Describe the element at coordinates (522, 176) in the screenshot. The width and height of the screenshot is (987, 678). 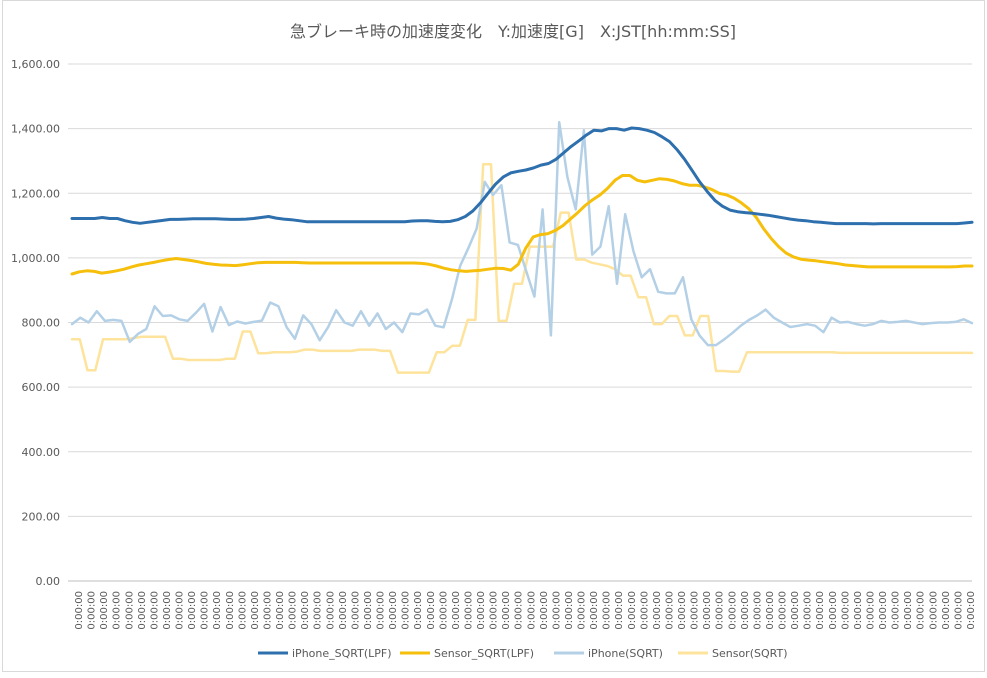
I see `series-line-iphone-sqrt-lpf-` at that location.